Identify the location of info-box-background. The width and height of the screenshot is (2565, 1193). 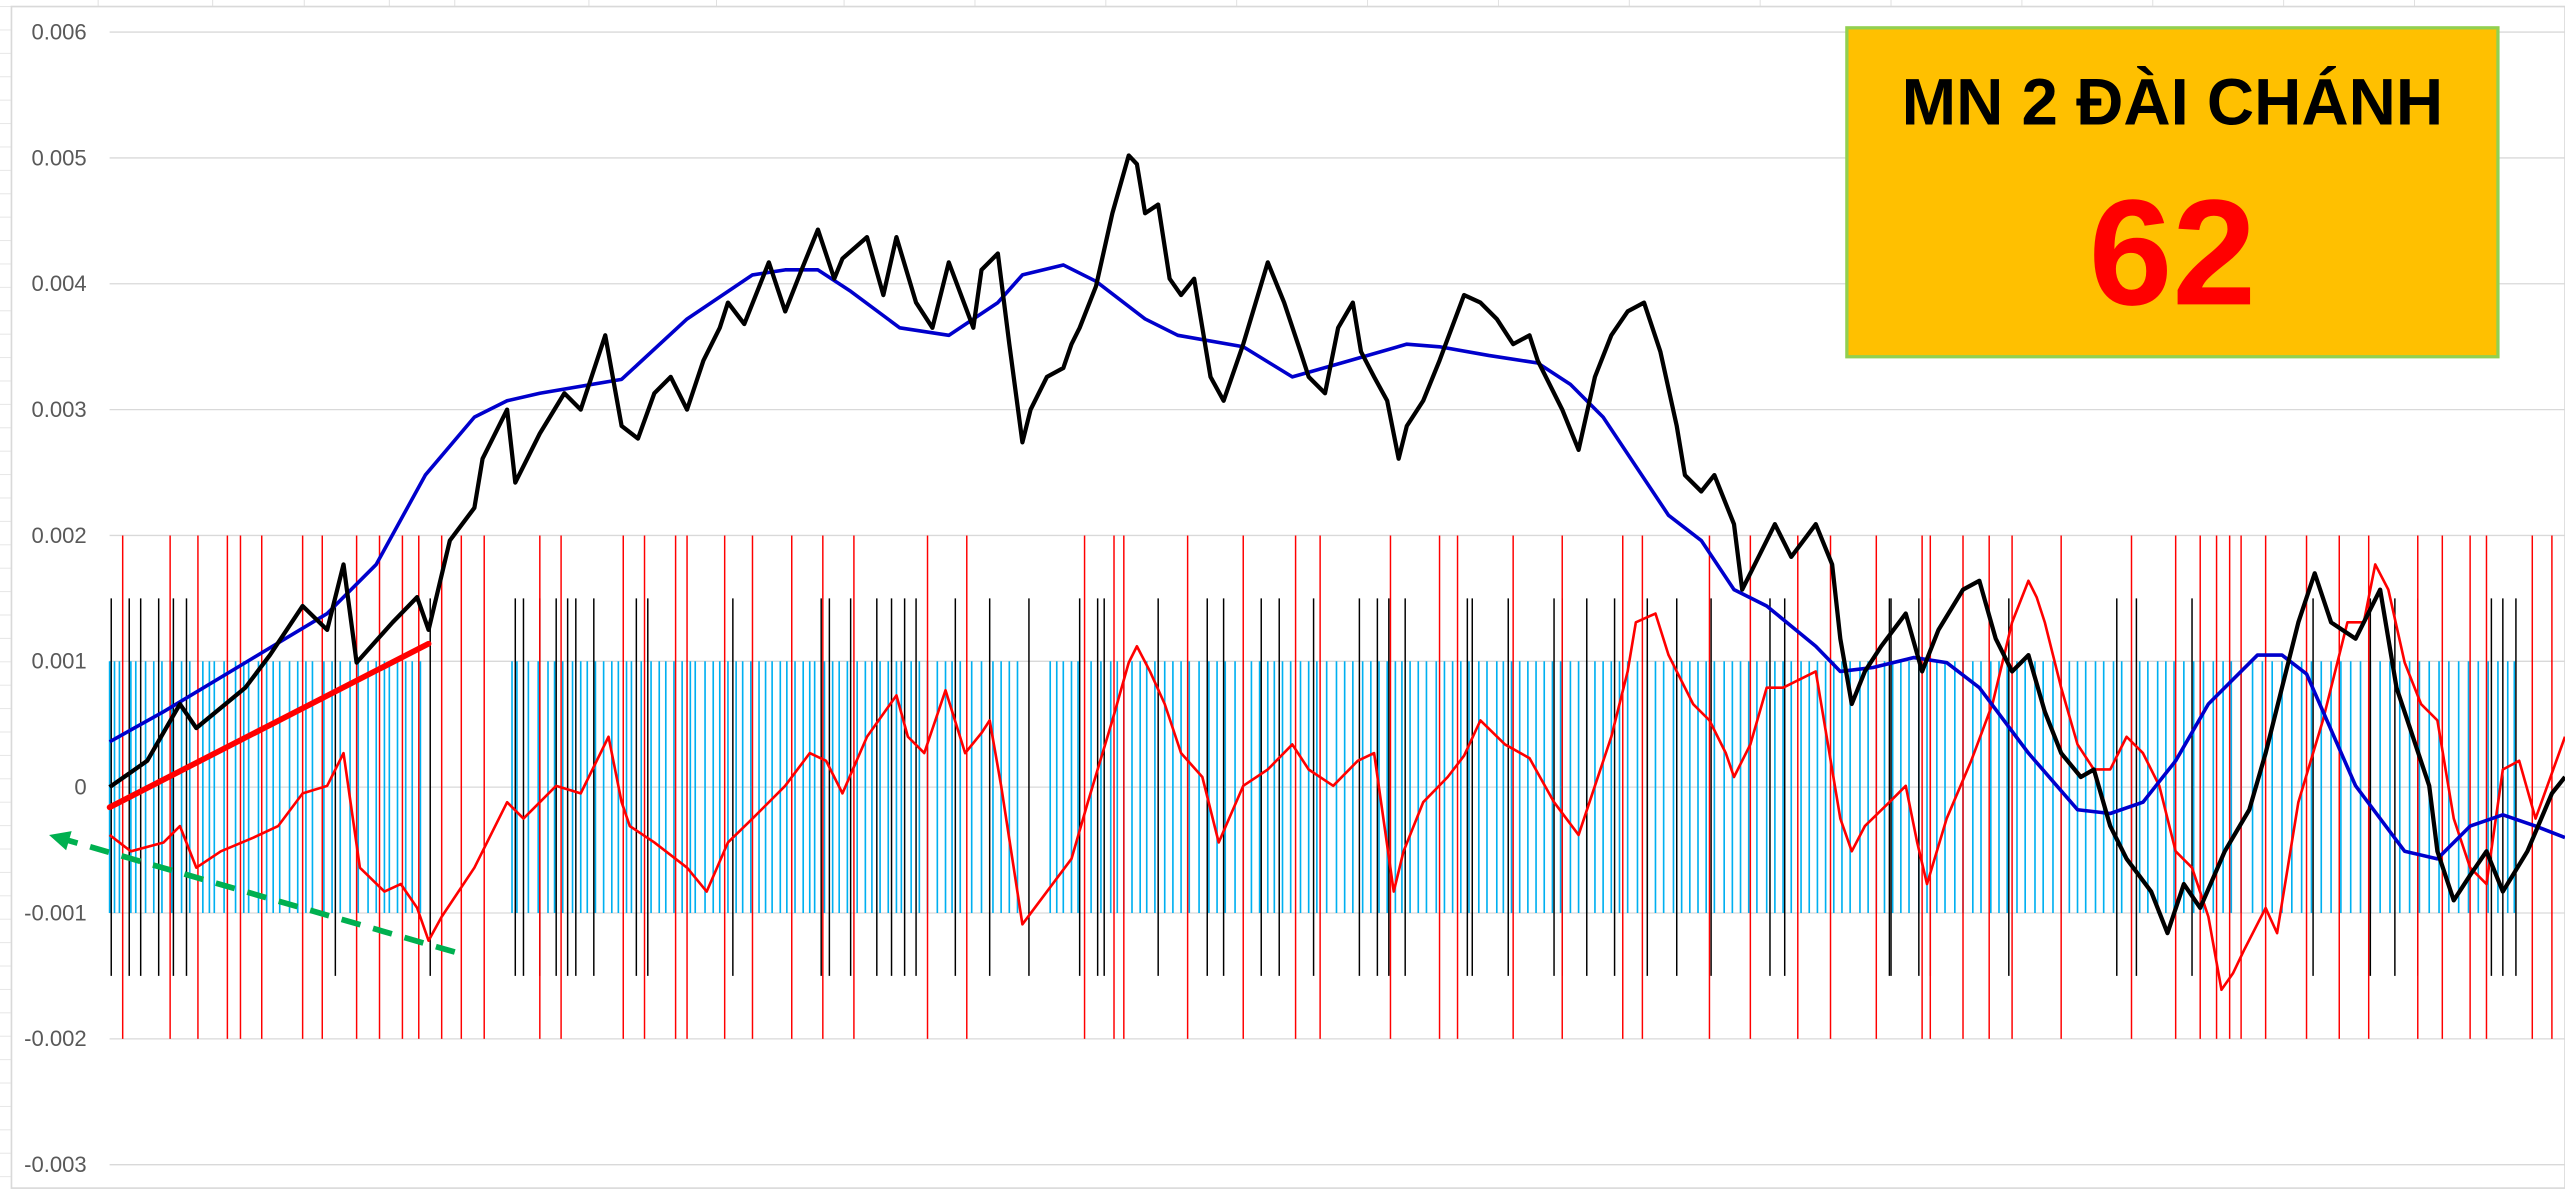
(2172, 192).